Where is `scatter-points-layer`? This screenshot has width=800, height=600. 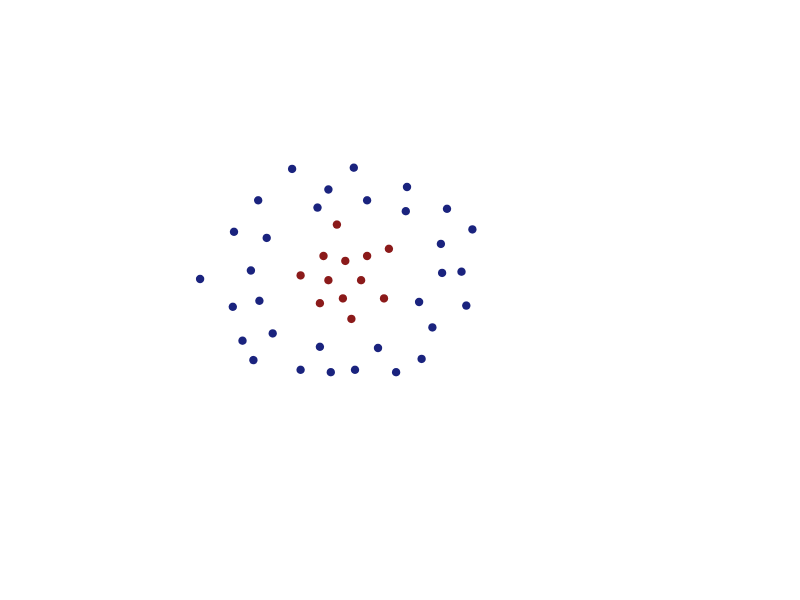 scatter-points-layer is located at coordinates (336, 270).